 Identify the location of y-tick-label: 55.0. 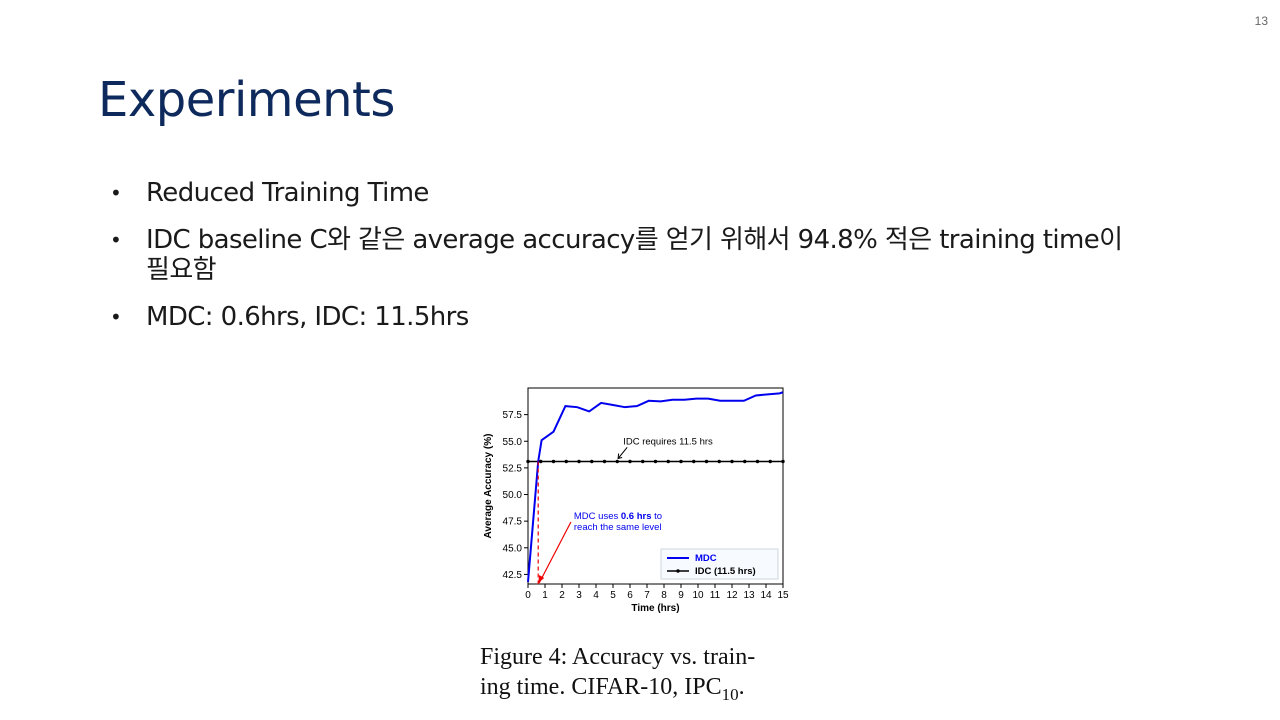
(513, 442).